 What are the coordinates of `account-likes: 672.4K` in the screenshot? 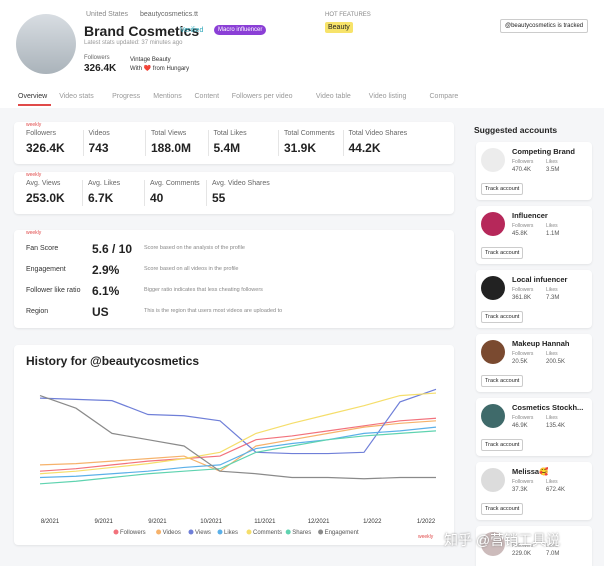 It's located at (556, 490).